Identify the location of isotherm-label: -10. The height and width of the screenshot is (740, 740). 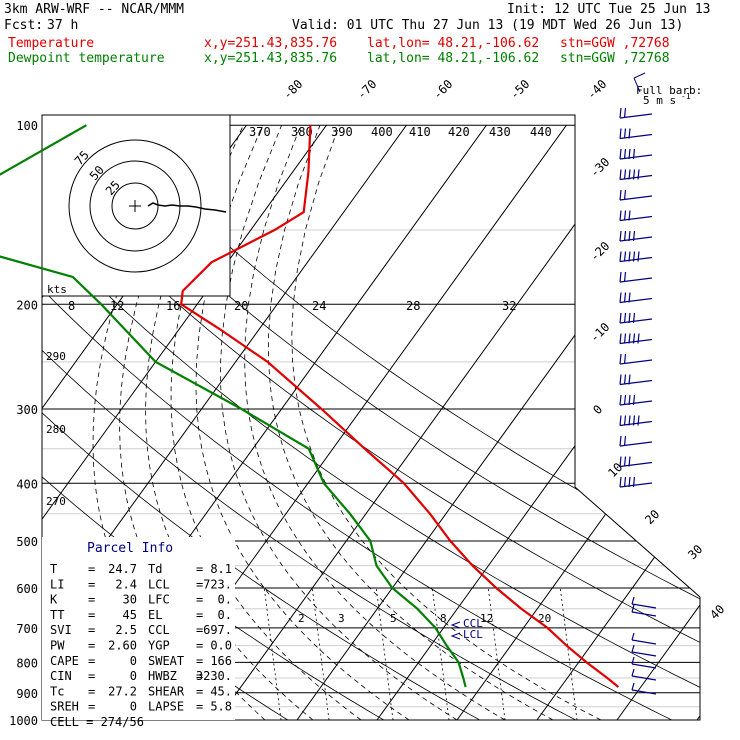
(599, 332).